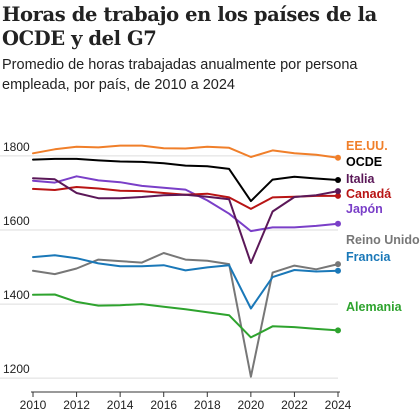 The image size is (420, 414). Describe the element at coordinates (16, 221) in the screenshot. I see `y-tick-label: 1600` at that location.